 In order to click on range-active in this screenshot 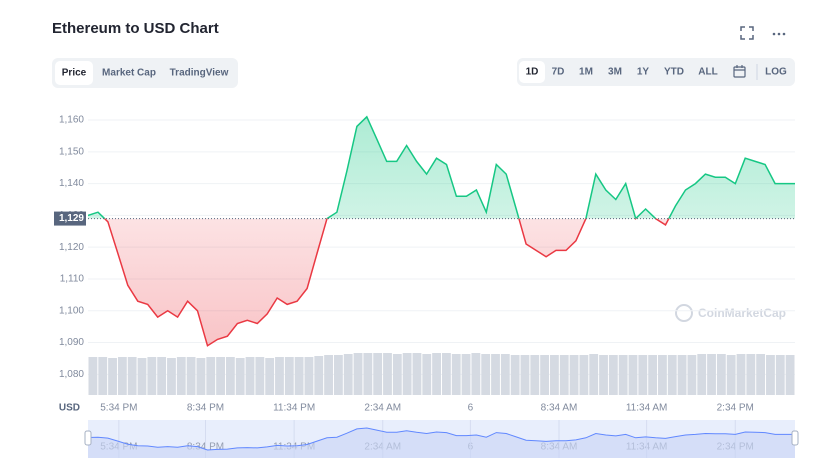, I will do `click(532, 72)`.